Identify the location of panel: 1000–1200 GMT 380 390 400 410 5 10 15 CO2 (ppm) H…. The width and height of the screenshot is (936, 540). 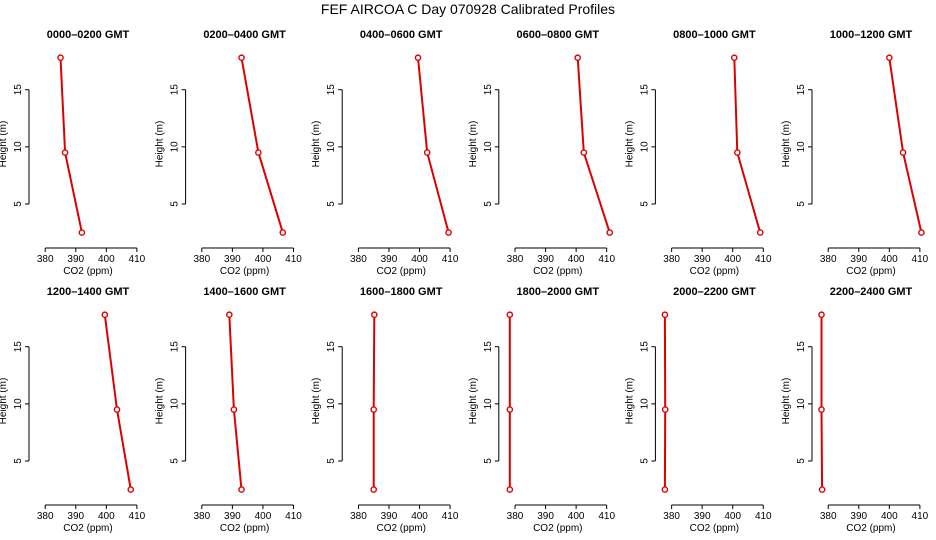
(855, 153).